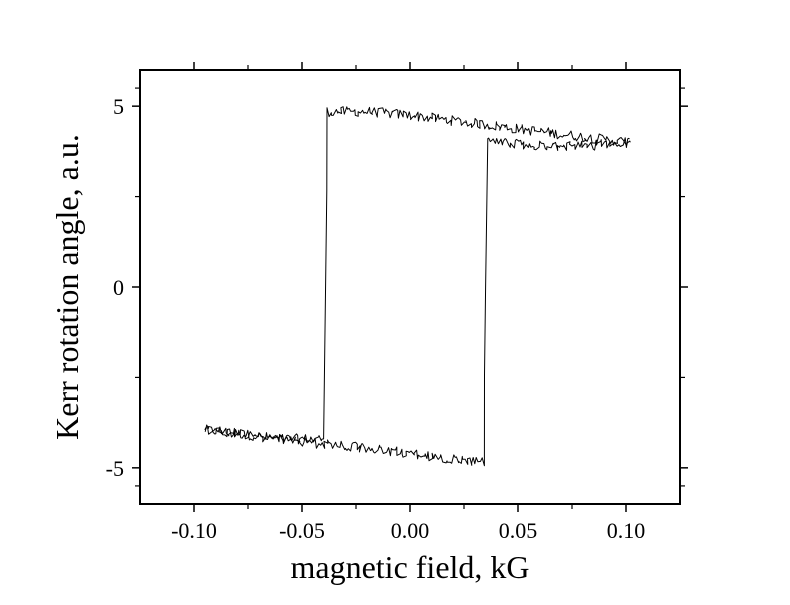 The image size is (790, 605). I want to click on y-tick-label: 5, so click(118, 106).